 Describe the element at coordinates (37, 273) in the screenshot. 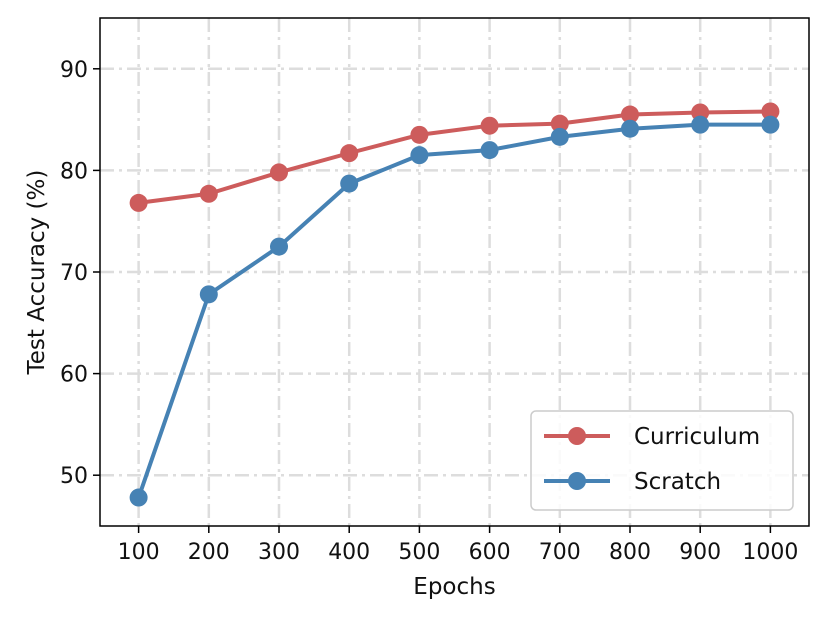

I see `y-axis-title: Test Accuracy (%)` at that location.